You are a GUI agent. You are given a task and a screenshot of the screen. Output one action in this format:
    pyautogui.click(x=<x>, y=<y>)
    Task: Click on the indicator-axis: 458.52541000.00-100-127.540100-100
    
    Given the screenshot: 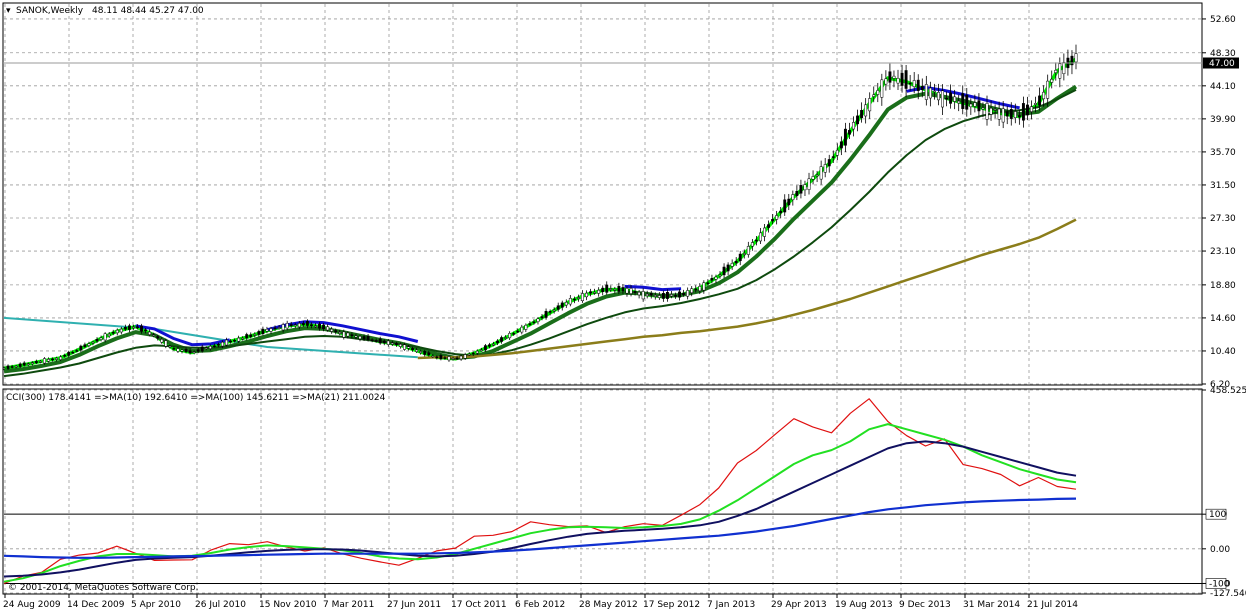 What is the action you would take?
    pyautogui.click(x=1224, y=492)
    